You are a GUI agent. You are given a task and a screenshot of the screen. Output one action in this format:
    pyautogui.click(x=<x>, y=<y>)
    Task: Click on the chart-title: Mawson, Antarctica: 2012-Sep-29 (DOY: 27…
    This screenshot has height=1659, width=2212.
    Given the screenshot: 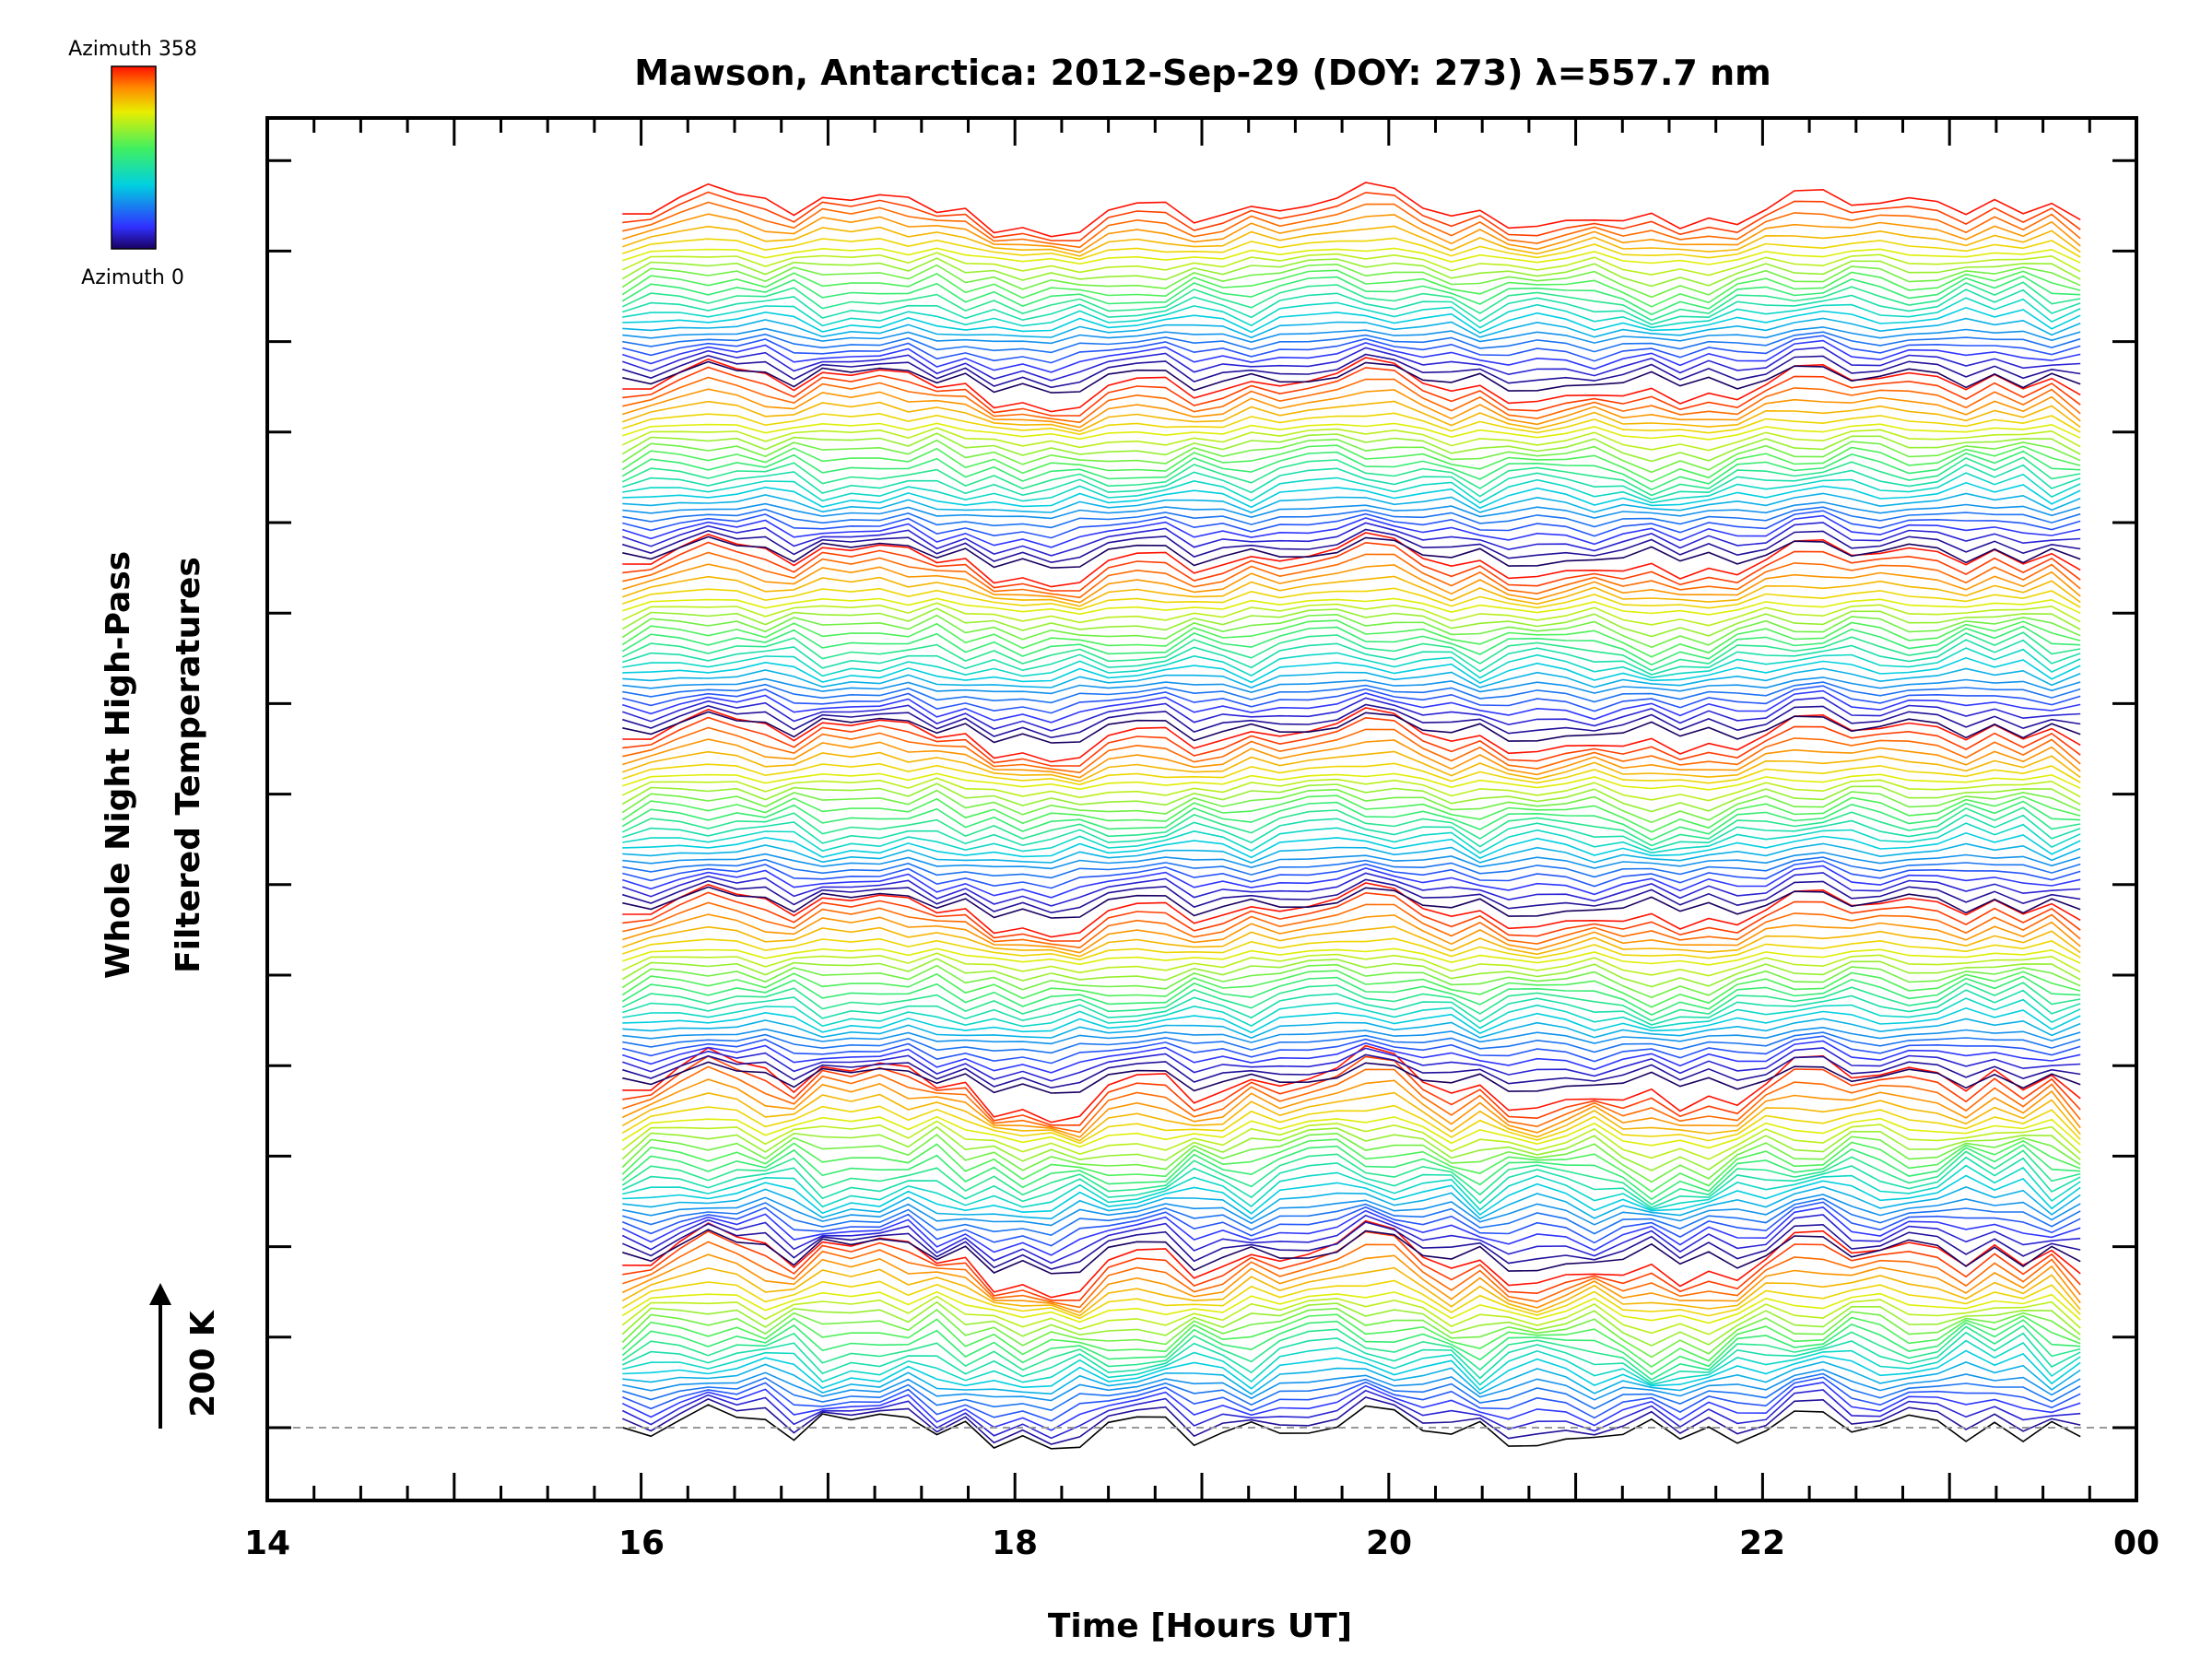 What is the action you would take?
    pyautogui.click(x=1202, y=73)
    